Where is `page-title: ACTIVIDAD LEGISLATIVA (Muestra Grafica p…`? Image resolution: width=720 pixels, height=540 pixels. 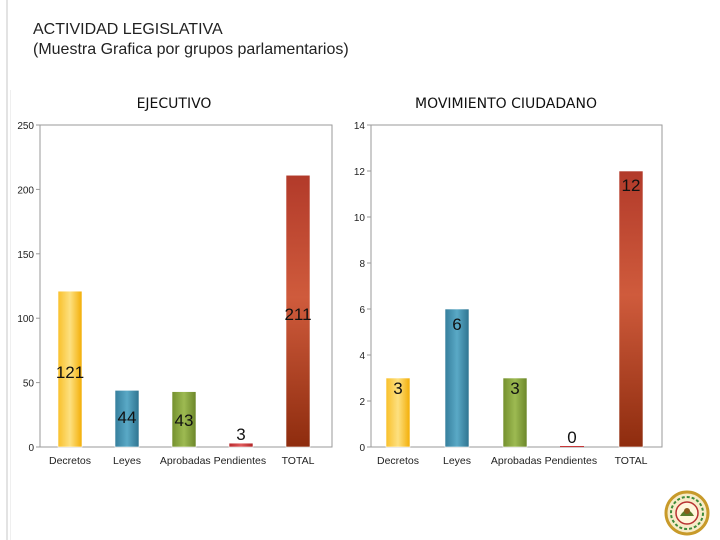
page-title: ACTIVIDAD LEGISLATIVA (Muestra Grafica p… is located at coordinates (191, 40).